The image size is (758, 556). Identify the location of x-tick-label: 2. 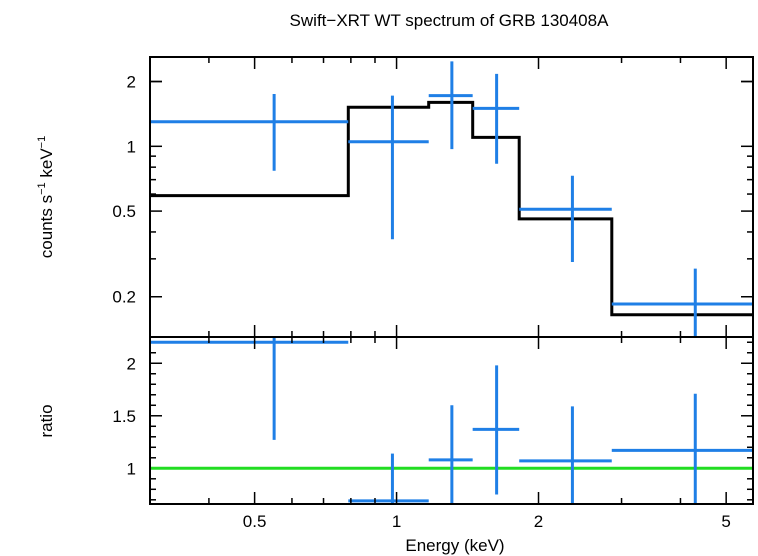
(538, 521).